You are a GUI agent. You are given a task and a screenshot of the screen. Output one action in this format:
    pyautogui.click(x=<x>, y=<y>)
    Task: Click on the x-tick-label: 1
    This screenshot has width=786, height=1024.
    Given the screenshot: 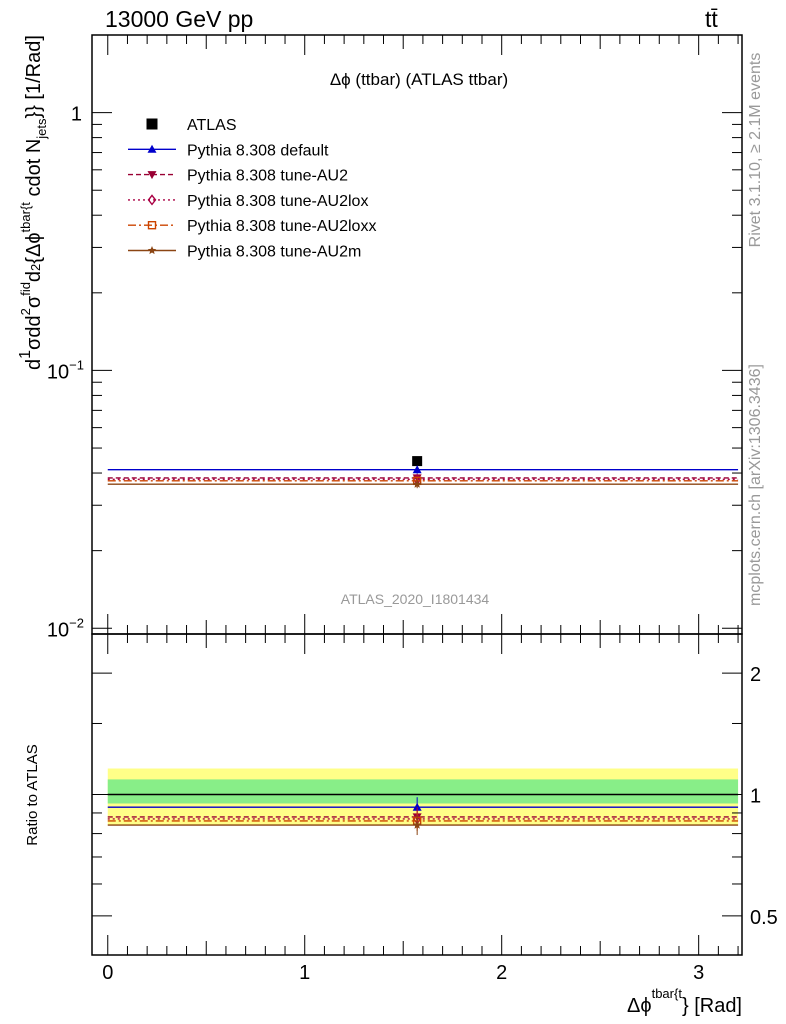 What is the action you would take?
    pyautogui.click(x=304, y=973)
    